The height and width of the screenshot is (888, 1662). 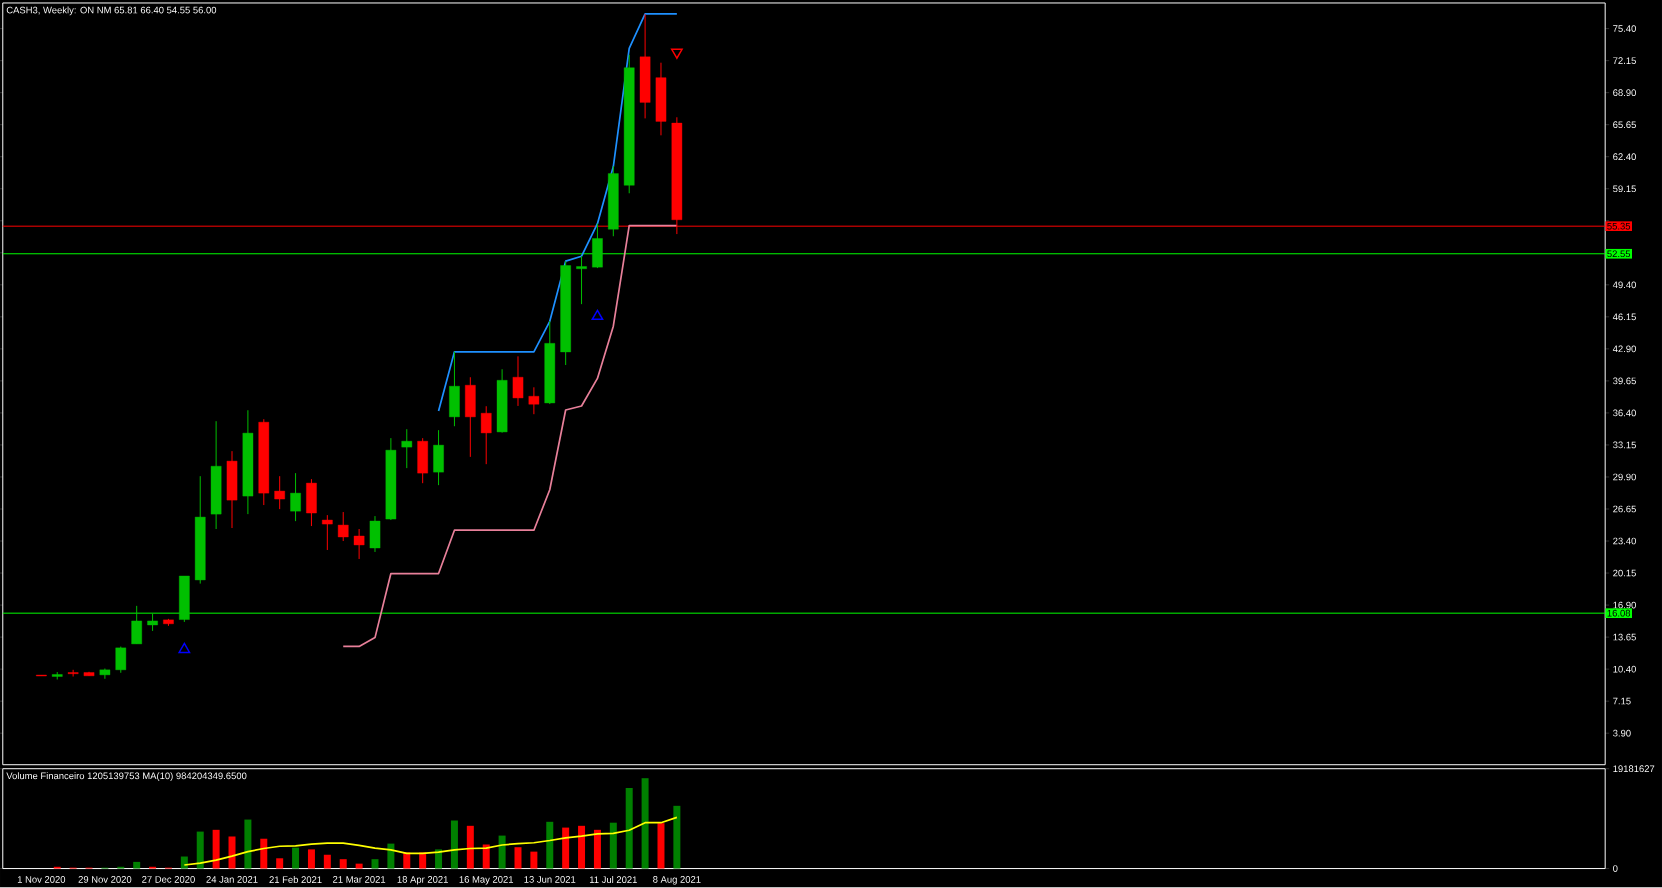 What do you see at coordinates (1624, 189) in the screenshot?
I see `y-tick-label: 59.15` at bounding box center [1624, 189].